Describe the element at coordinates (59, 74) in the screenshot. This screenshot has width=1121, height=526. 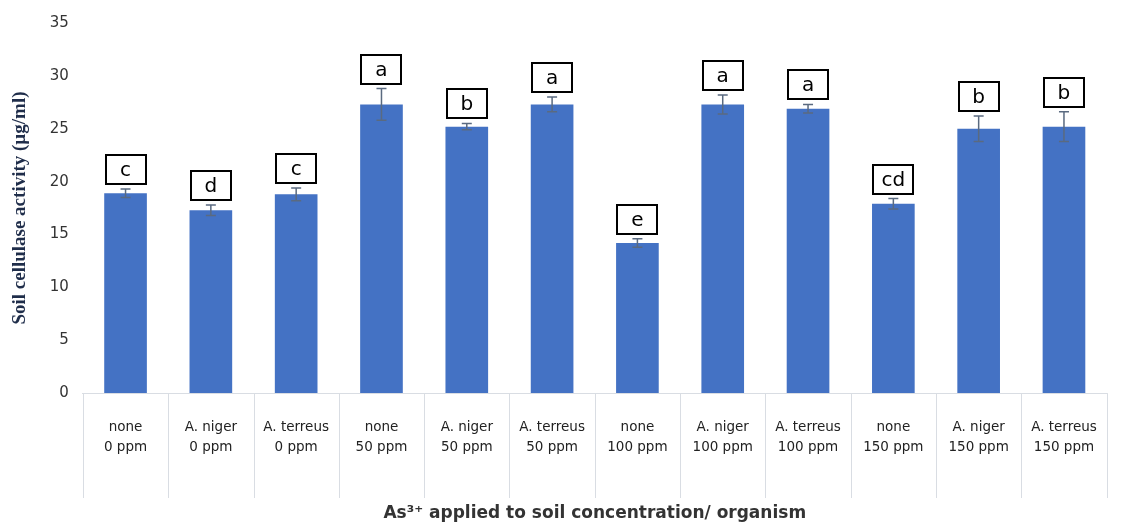
I see `y-tick-label: 30` at that location.